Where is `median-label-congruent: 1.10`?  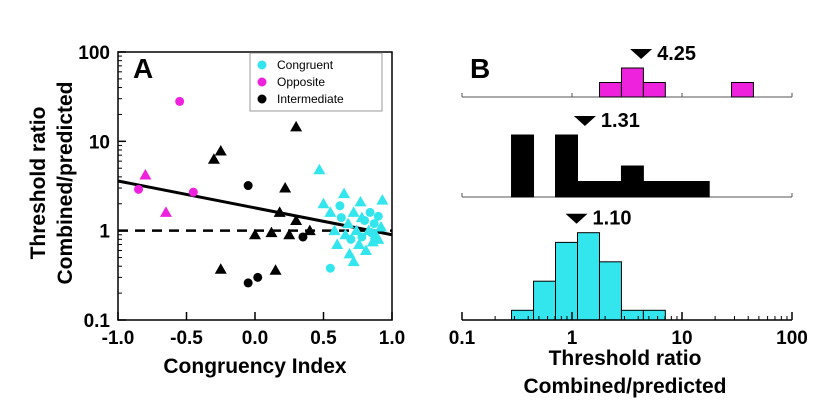
median-label-congruent: 1.10 is located at coordinates (612, 219).